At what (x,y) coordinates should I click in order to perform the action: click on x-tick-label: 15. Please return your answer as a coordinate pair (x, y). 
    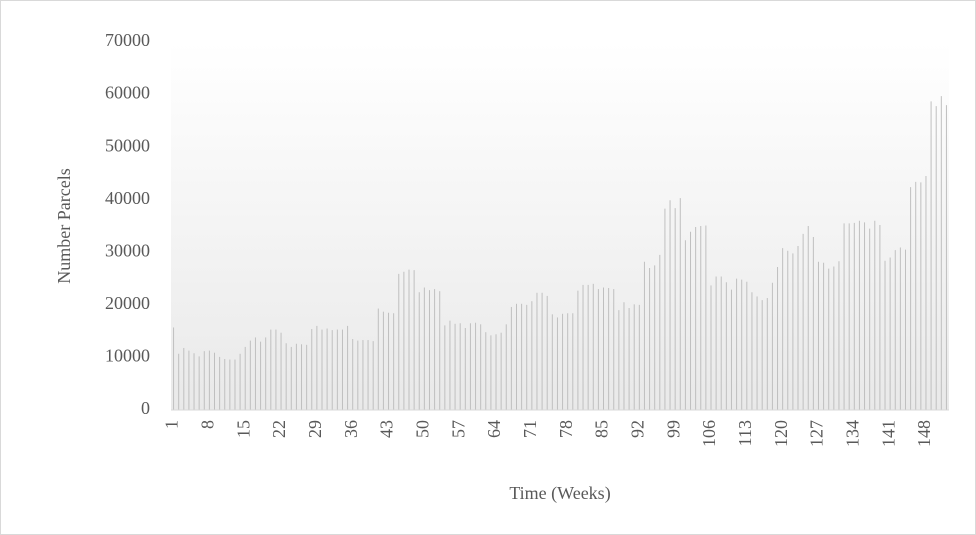
    Looking at the image, I should click on (243, 429).